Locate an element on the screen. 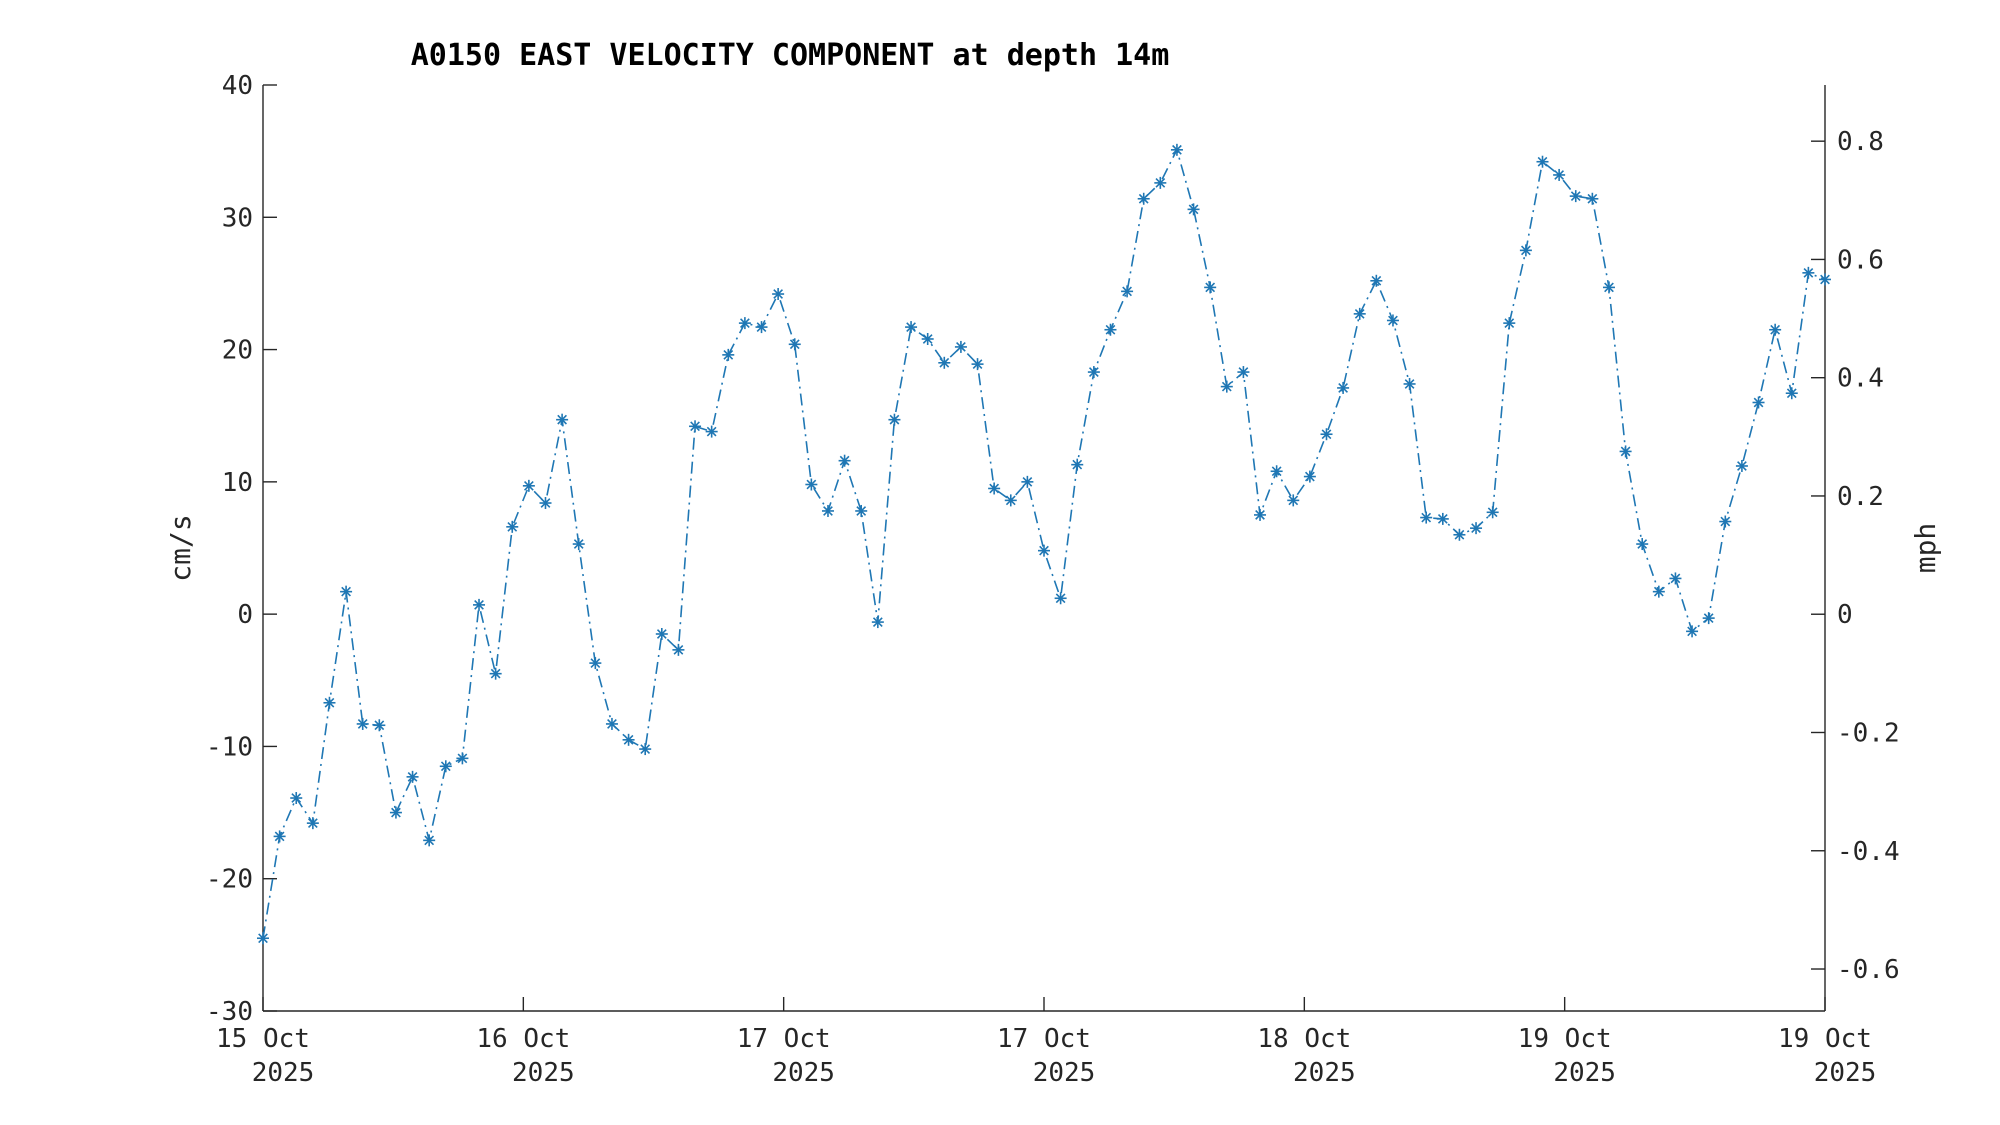 The image size is (2000, 1125). y-axis-label-right: mph is located at coordinates (1925, 548).